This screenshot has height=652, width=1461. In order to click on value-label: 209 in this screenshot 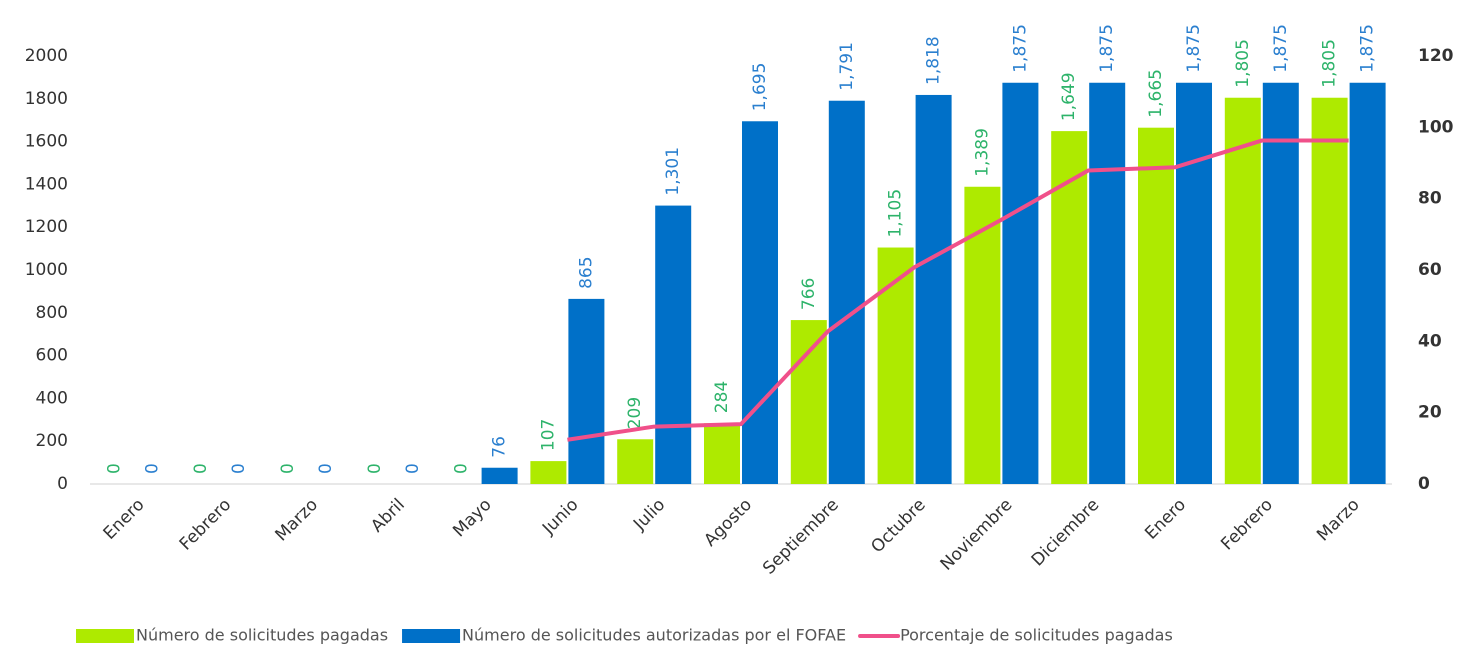, I will do `click(635, 413)`.